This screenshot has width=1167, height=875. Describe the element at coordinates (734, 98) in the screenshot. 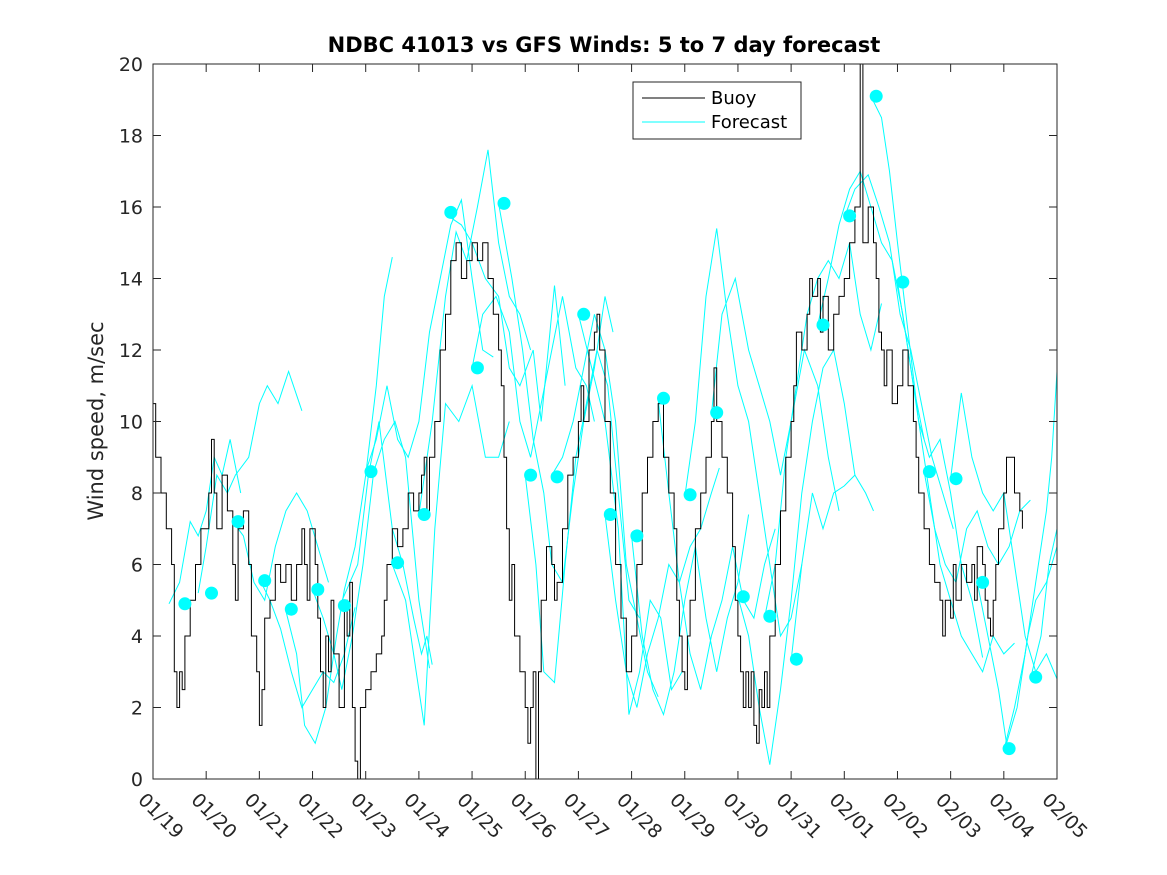

I see `legend-buoy-label: Buoy` at that location.